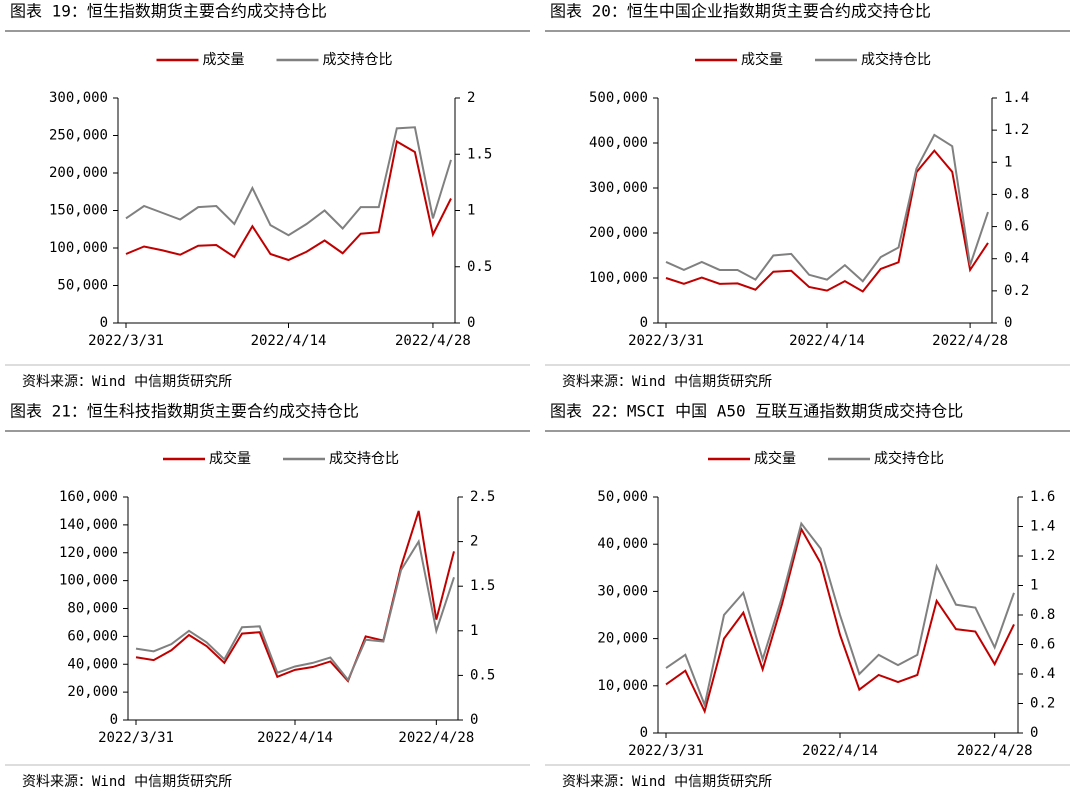 Image resolution: width=1080 pixels, height=810 pixels. What do you see at coordinates (1042, 497) in the screenshot?
I see `y2-tick-label: 1.6` at bounding box center [1042, 497].